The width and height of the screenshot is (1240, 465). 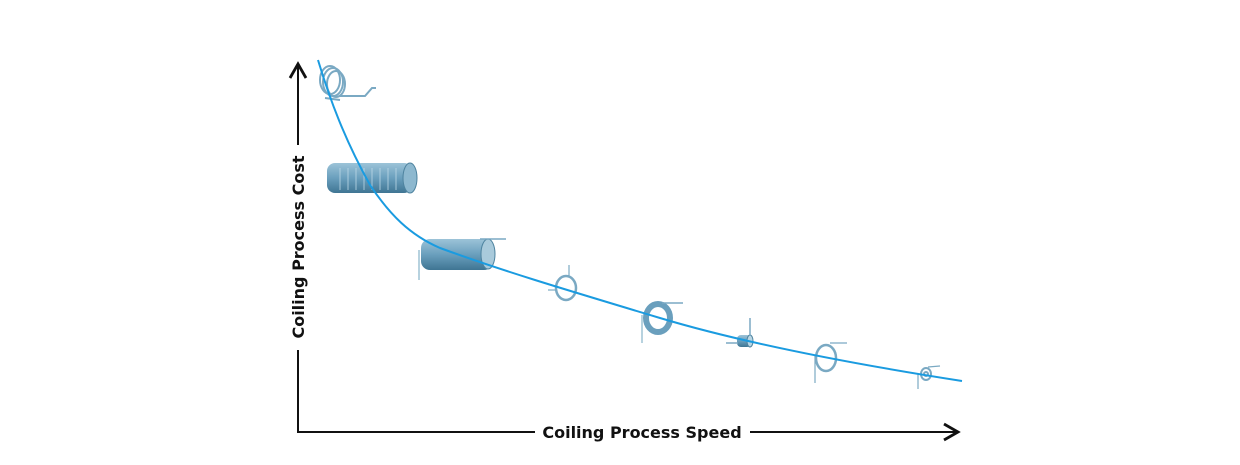 I want to click on single-loop-torsion-spring-icon, so click(x=563, y=283).